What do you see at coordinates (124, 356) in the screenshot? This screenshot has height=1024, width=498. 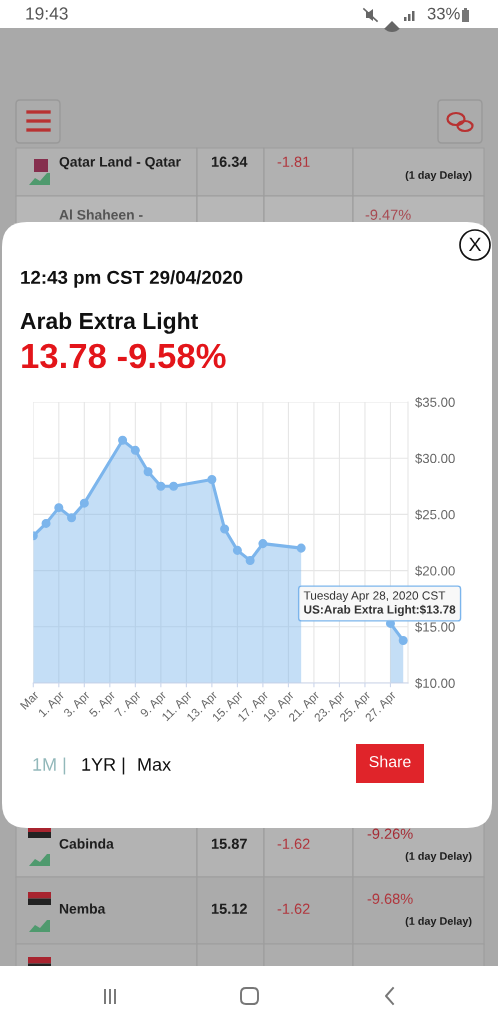 I see `text: 13.78 -9.58%` at bounding box center [124, 356].